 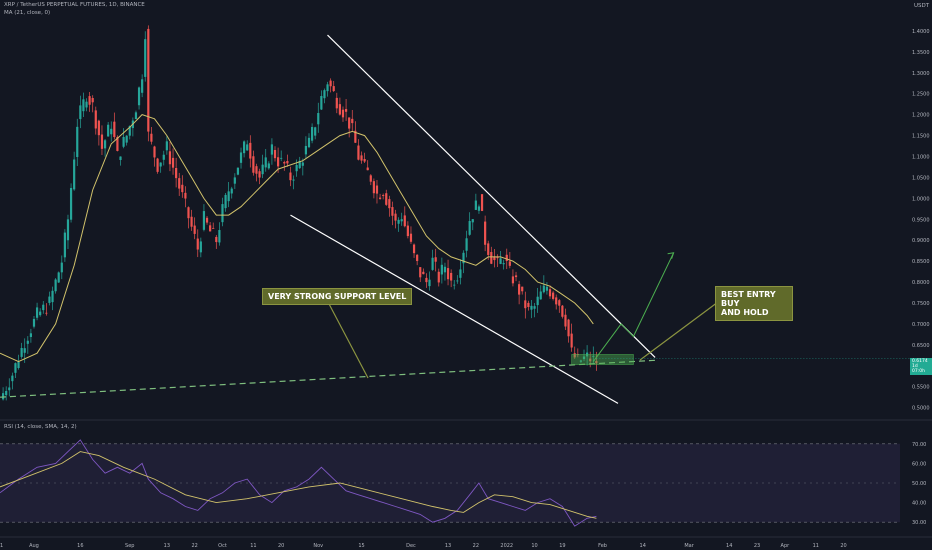 I want to click on date-tick-label: 11, so click(x=253, y=546).